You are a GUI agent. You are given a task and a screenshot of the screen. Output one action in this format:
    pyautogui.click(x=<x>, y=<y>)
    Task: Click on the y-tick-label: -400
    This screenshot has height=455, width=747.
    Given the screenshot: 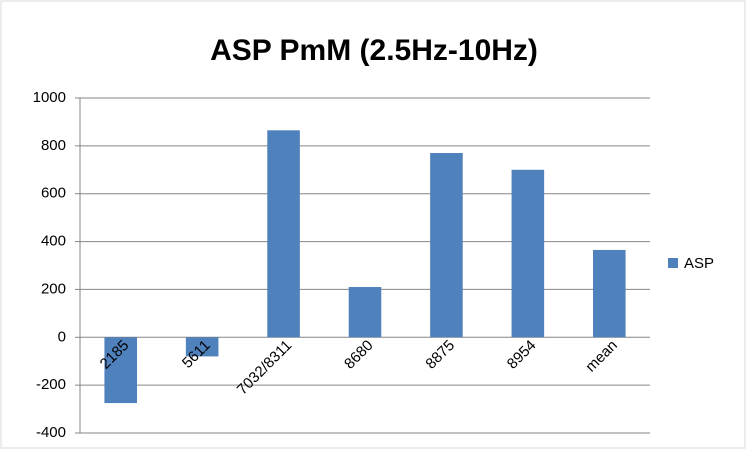 What is the action you would take?
    pyautogui.click(x=51, y=432)
    